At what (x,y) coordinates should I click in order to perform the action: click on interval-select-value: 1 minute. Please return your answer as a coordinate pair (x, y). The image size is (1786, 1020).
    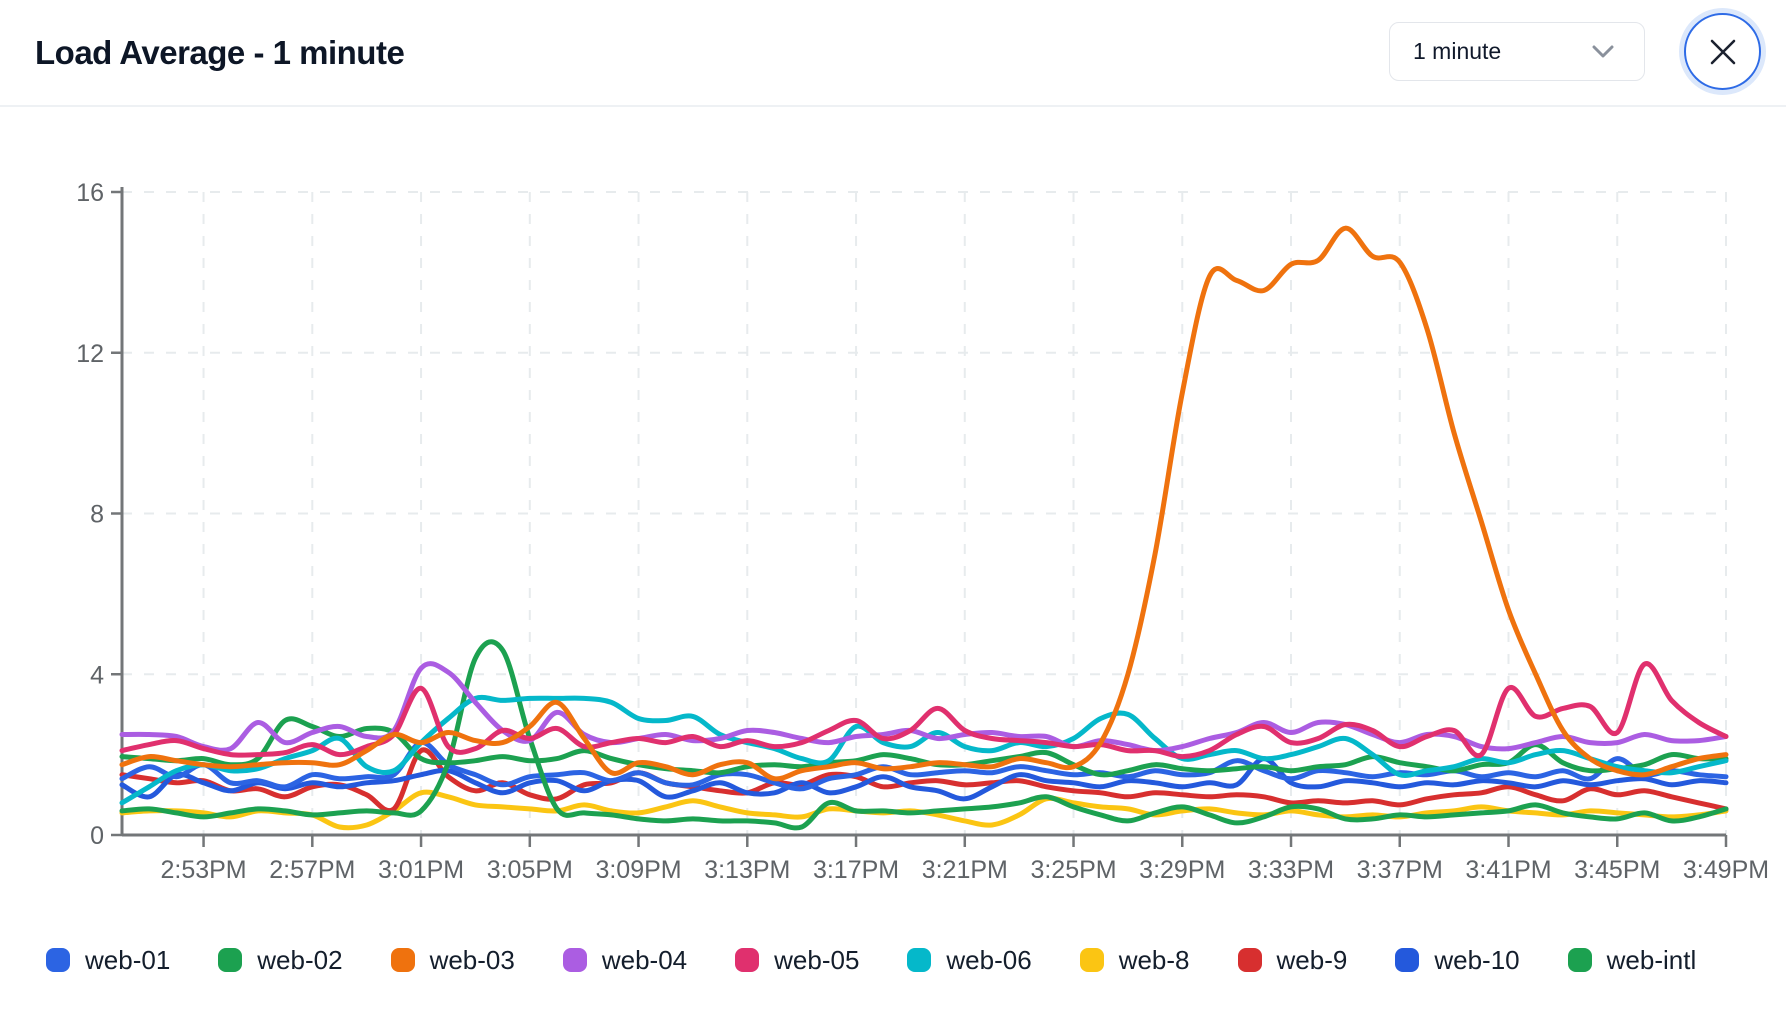
    Looking at the image, I should click on (1457, 51).